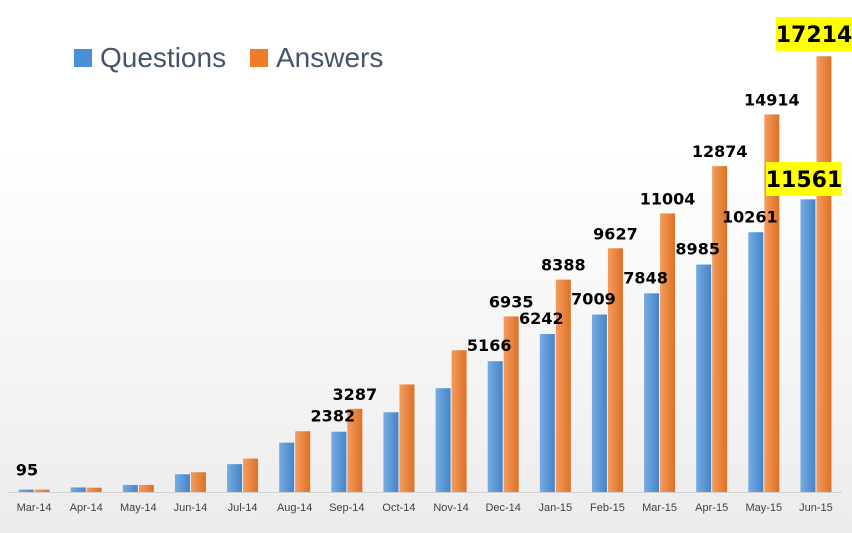  What do you see at coordinates (355, 394) in the screenshot?
I see `data-label-answers-Sep-14: 3287` at bounding box center [355, 394].